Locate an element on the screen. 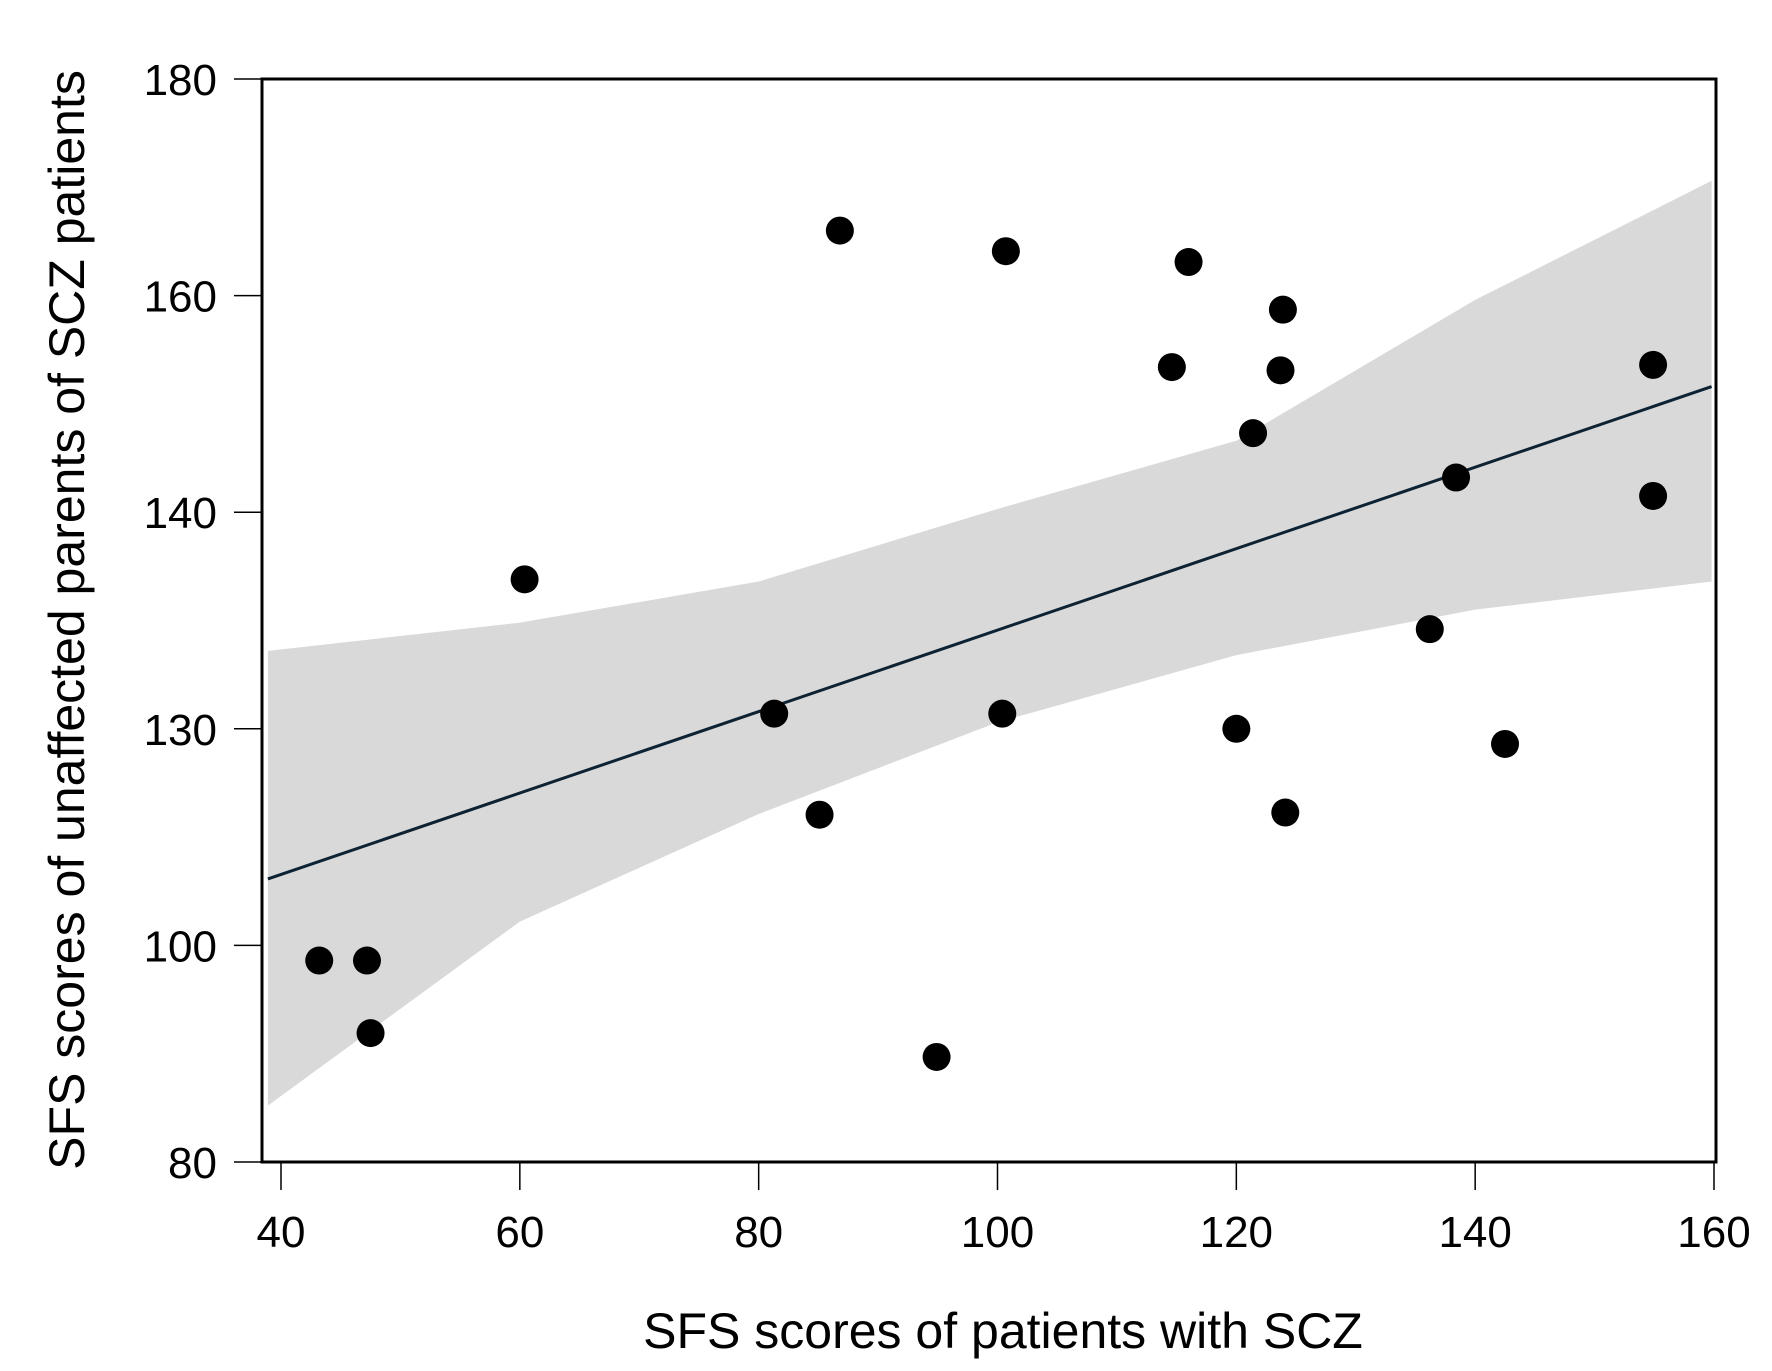 The image size is (1772, 1371). x-tick-label: 40 is located at coordinates (281, 1232).